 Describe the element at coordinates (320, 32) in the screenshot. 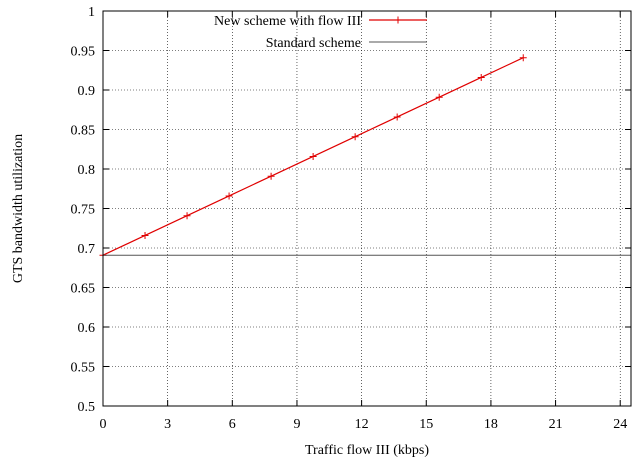

I see `legend: New scheme with flow III Standard scheme` at that location.